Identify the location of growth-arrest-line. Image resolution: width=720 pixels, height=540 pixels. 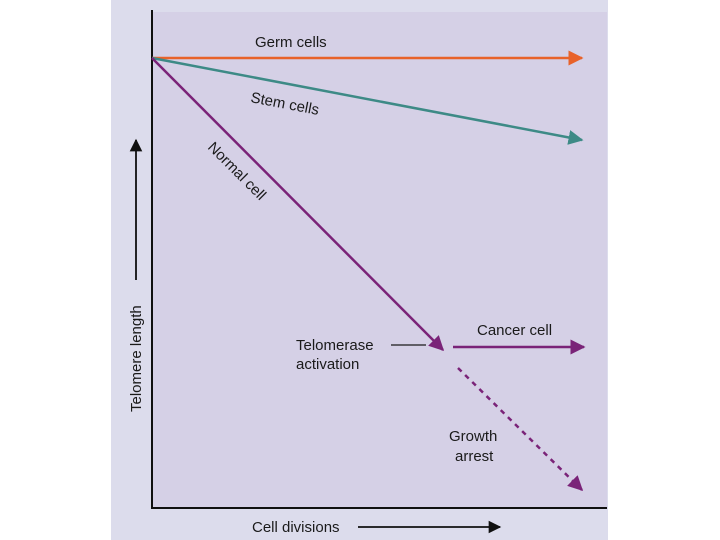
(520, 429).